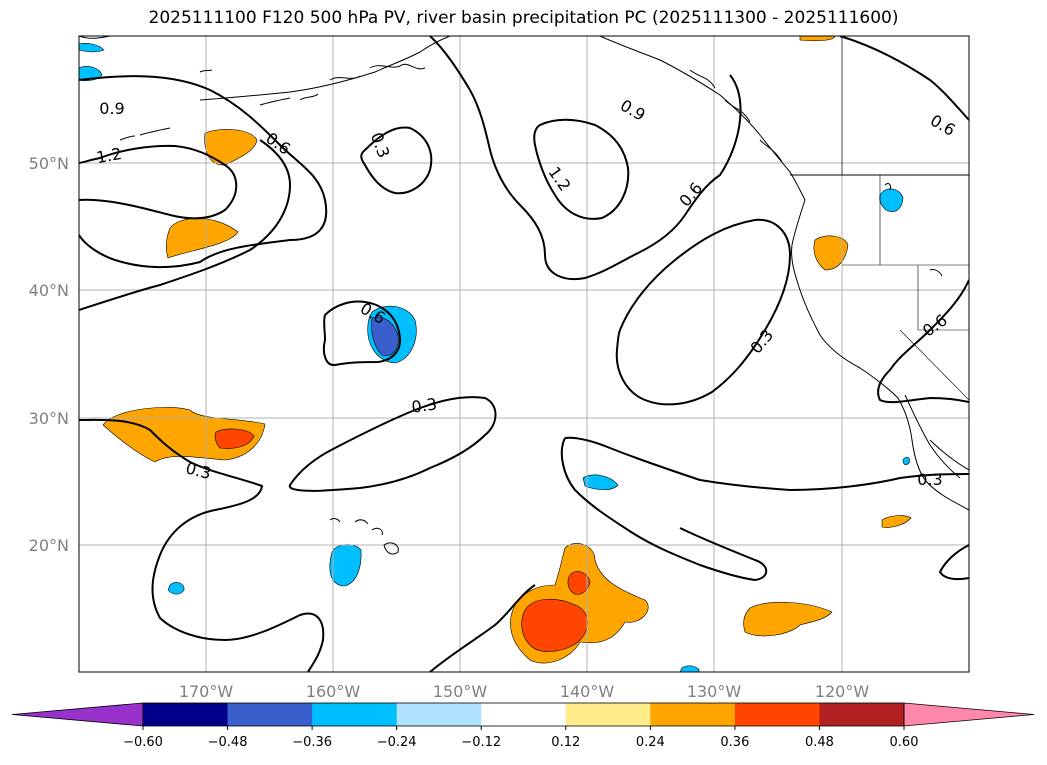 Image resolution: width=1047 pixels, height=765 pixels. Describe the element at coordinates (111, 108) in the screenshot. I see `contour-label: 0.9` at that location.